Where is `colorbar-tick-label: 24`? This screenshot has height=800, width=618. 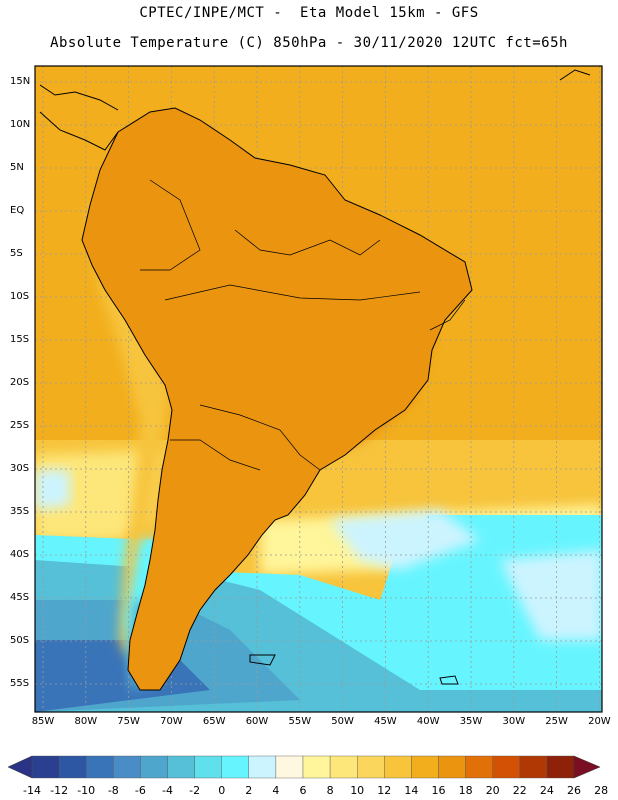
colorbar-tick-label: 24 is located at coordinates (546, 790).